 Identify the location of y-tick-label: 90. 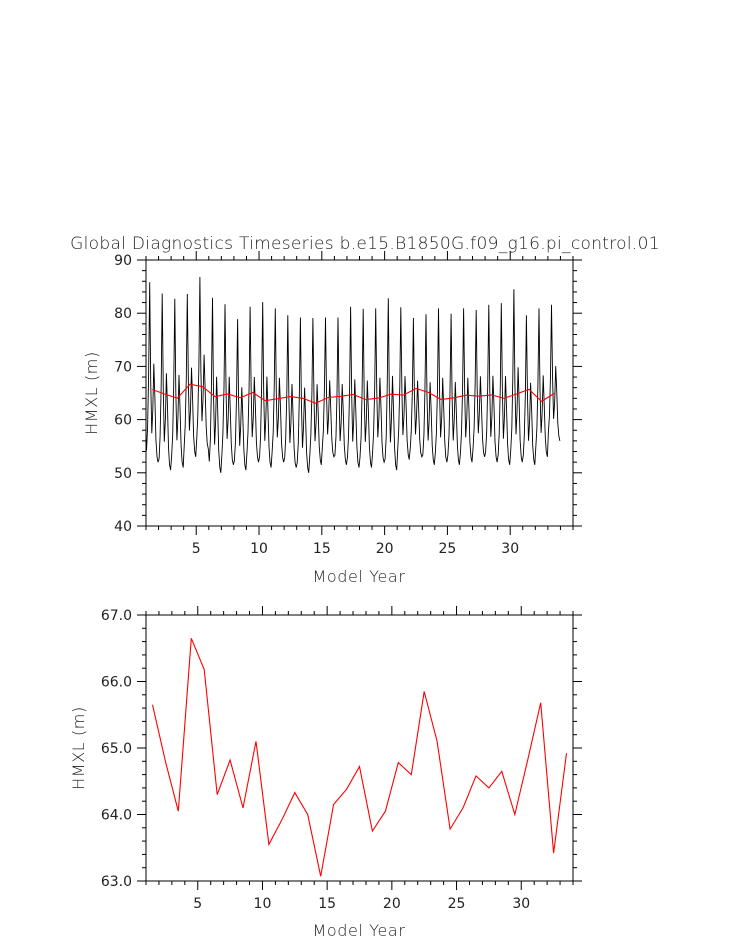
(123, 261).